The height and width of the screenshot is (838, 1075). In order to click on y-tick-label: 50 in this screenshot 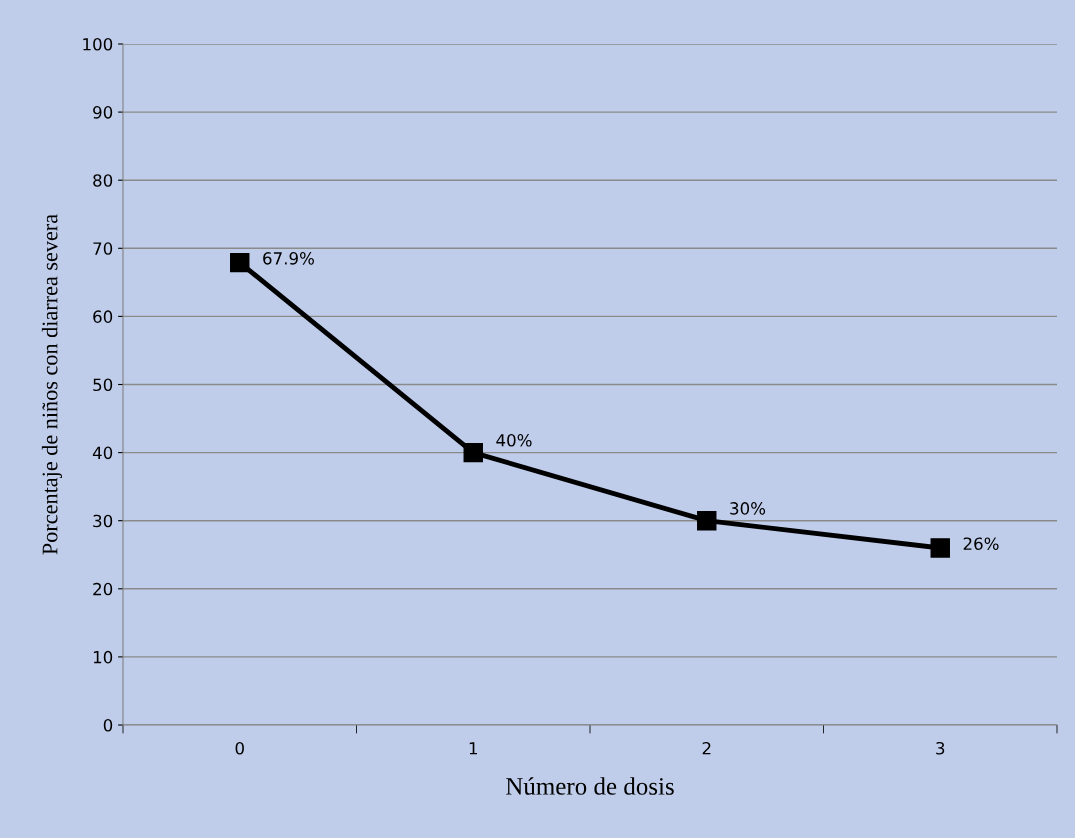, I will do `click(103, 385)`.